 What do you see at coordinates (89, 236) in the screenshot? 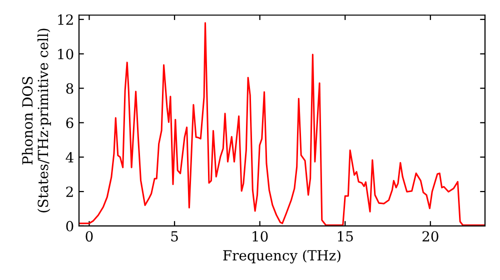
I see `x-tick-label: 0` at bounding box center [89, 236].